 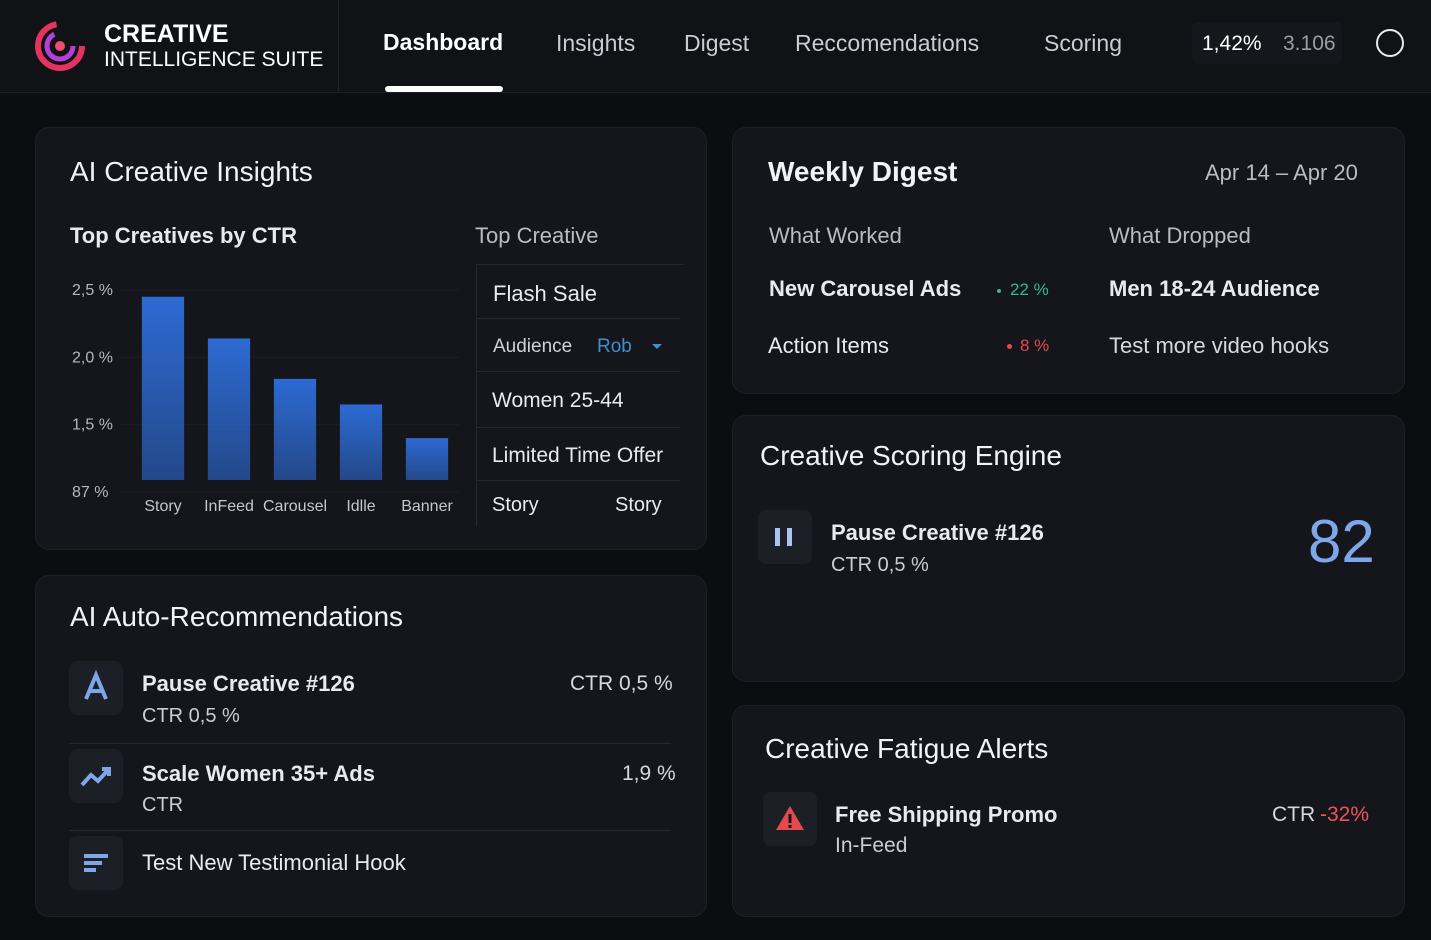 I want to click on digest-item: Men 18-24 Audience, so click(x=1214, y=288).